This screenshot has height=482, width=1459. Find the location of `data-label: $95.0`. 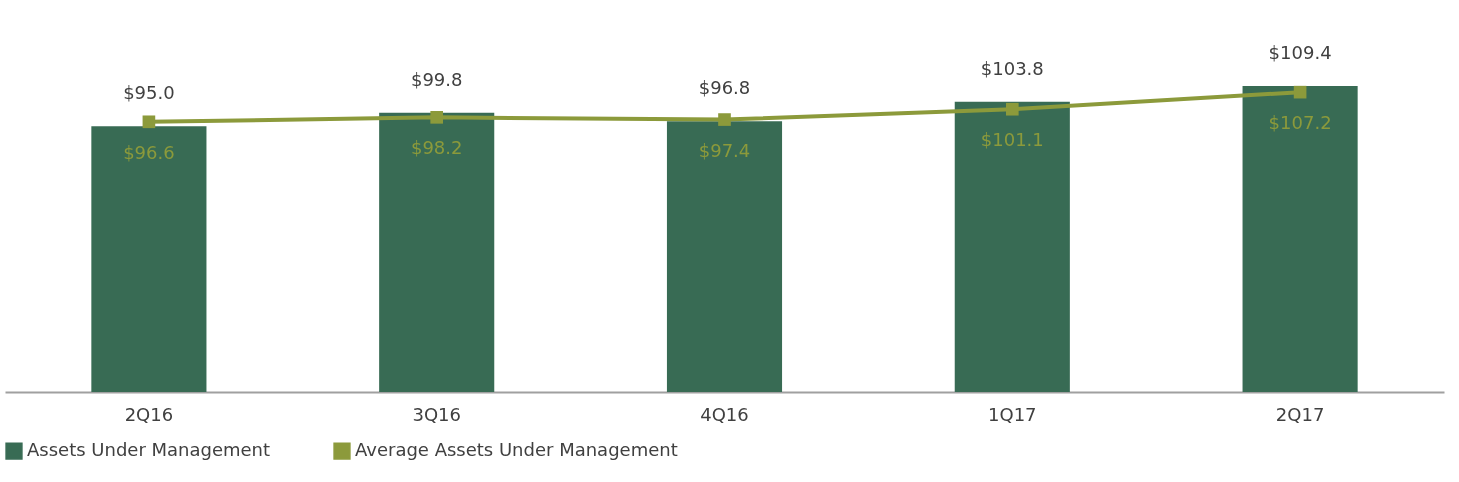

data-label: $95.0 is located at coordinates (149, 93).